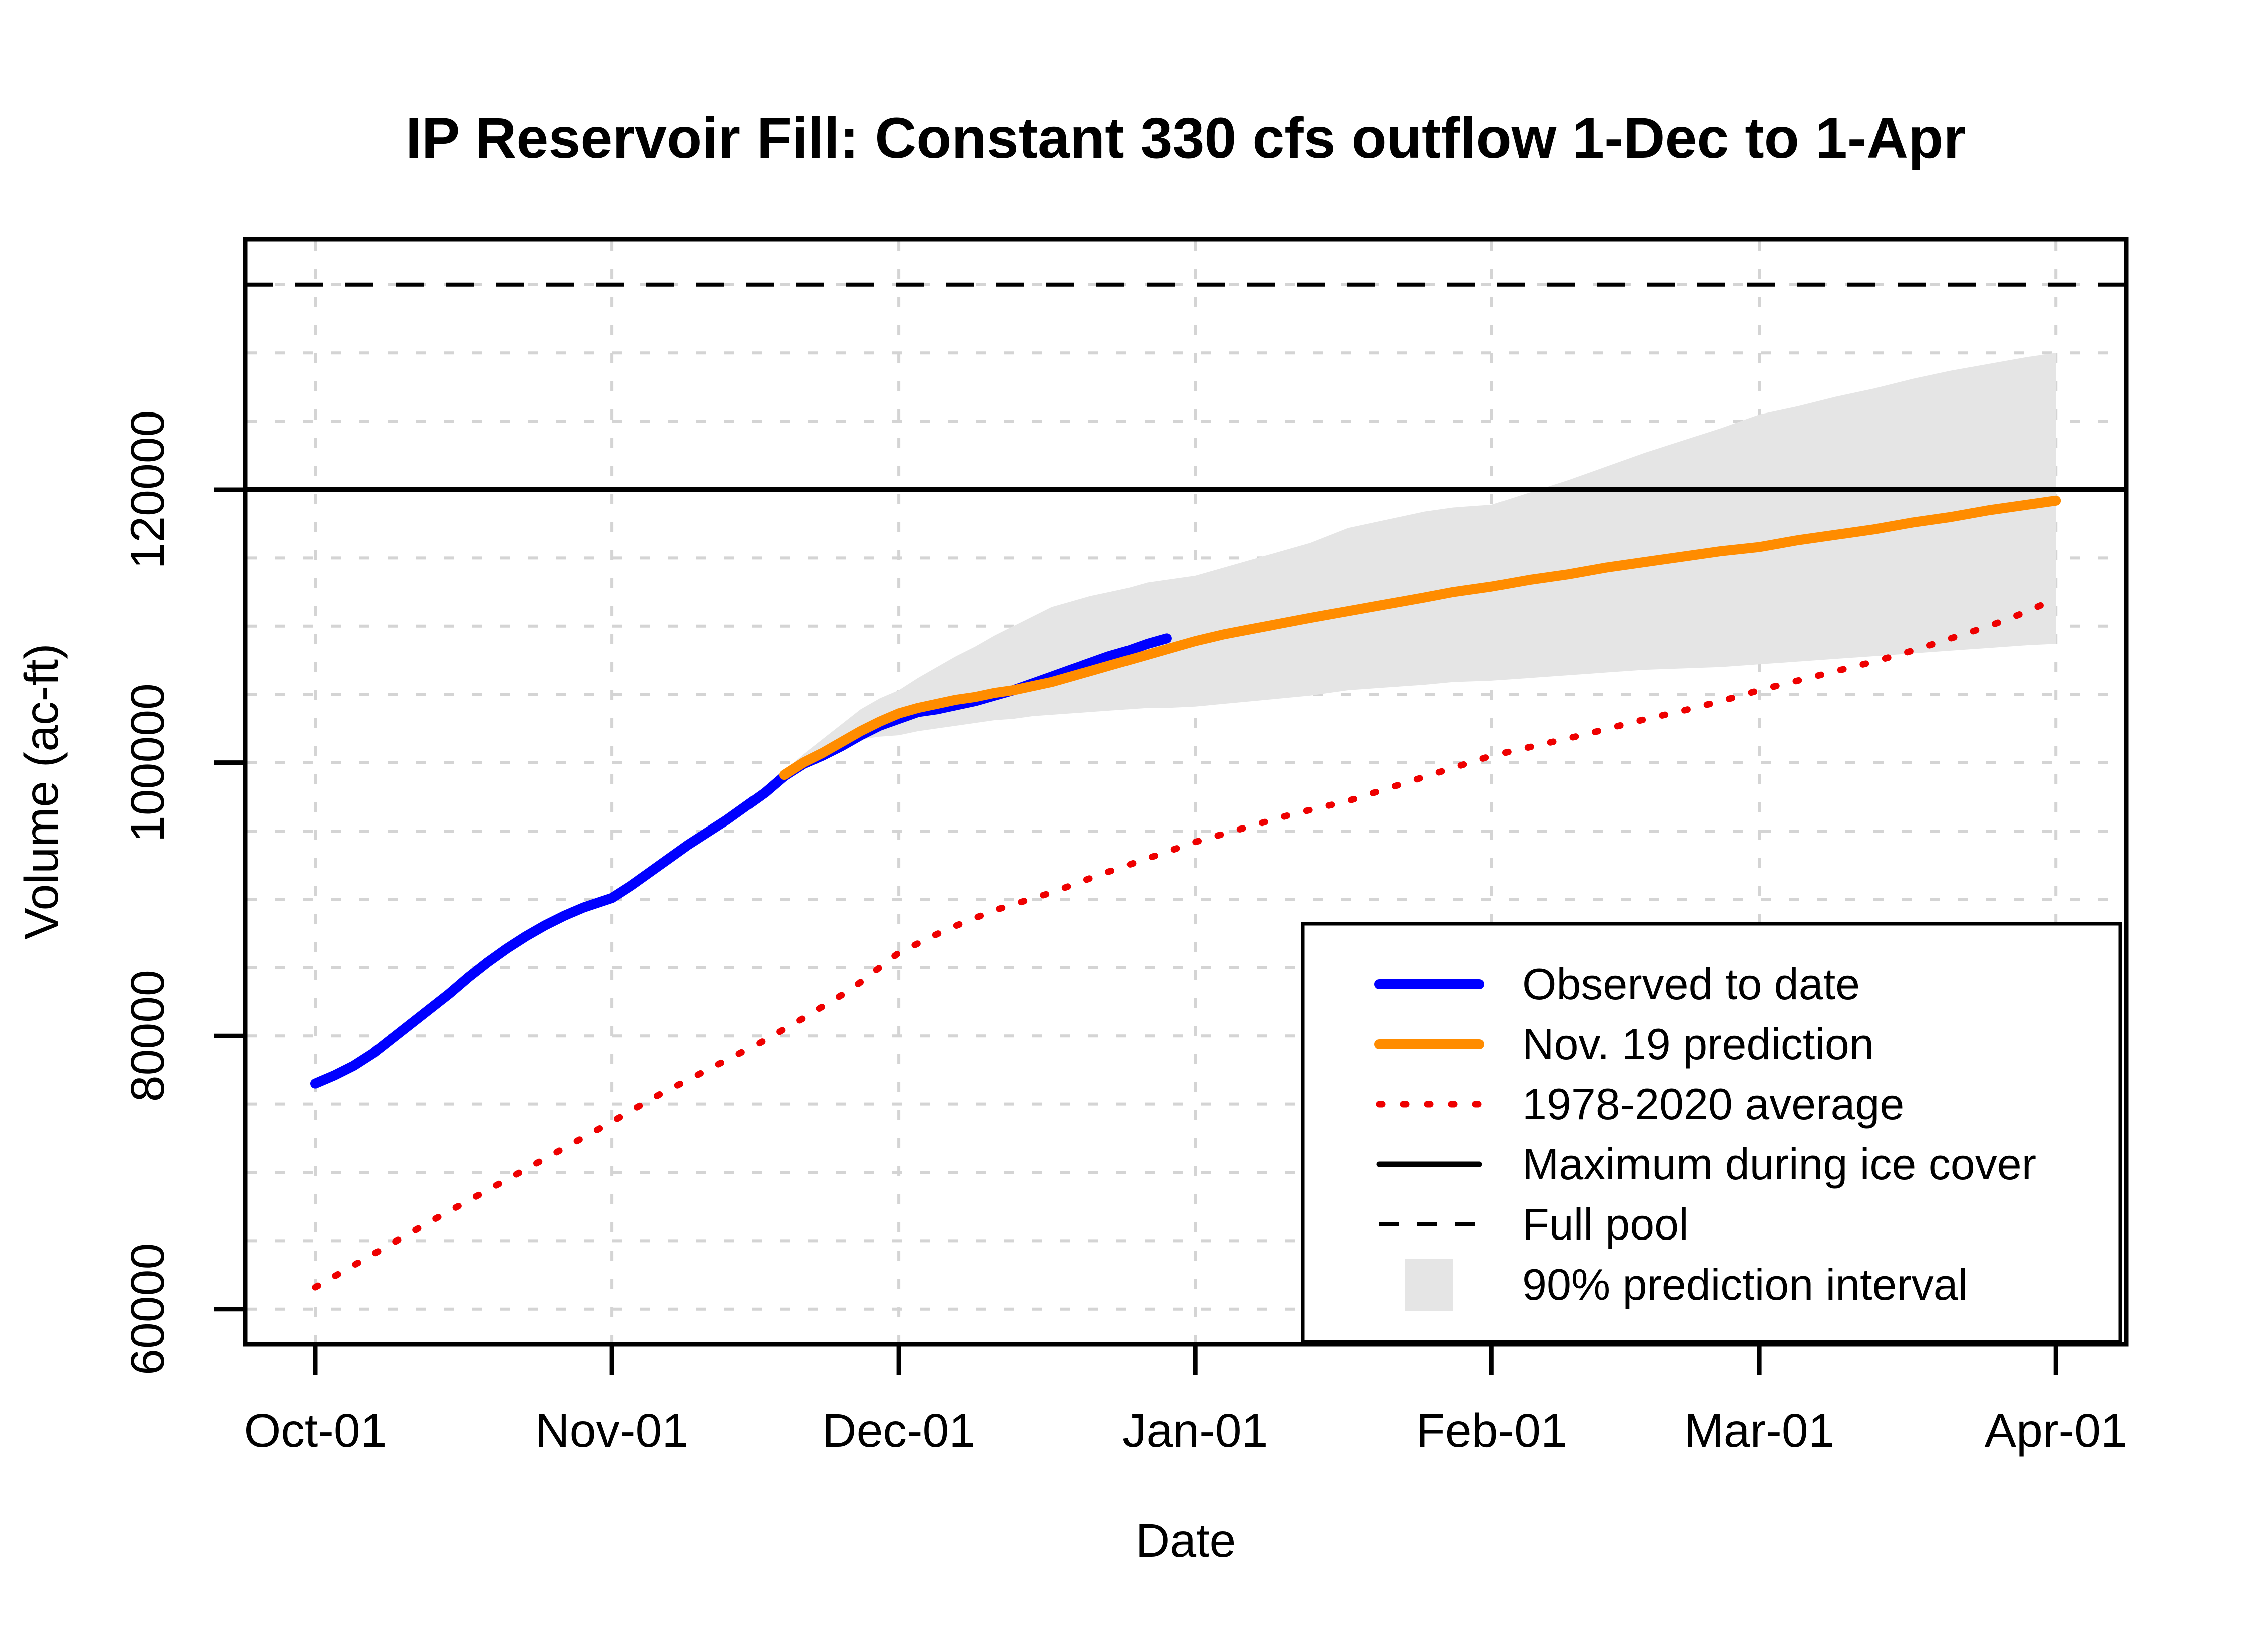  I want to click on legend-item-label: 90% prediction interval, so click(1745, 1284).